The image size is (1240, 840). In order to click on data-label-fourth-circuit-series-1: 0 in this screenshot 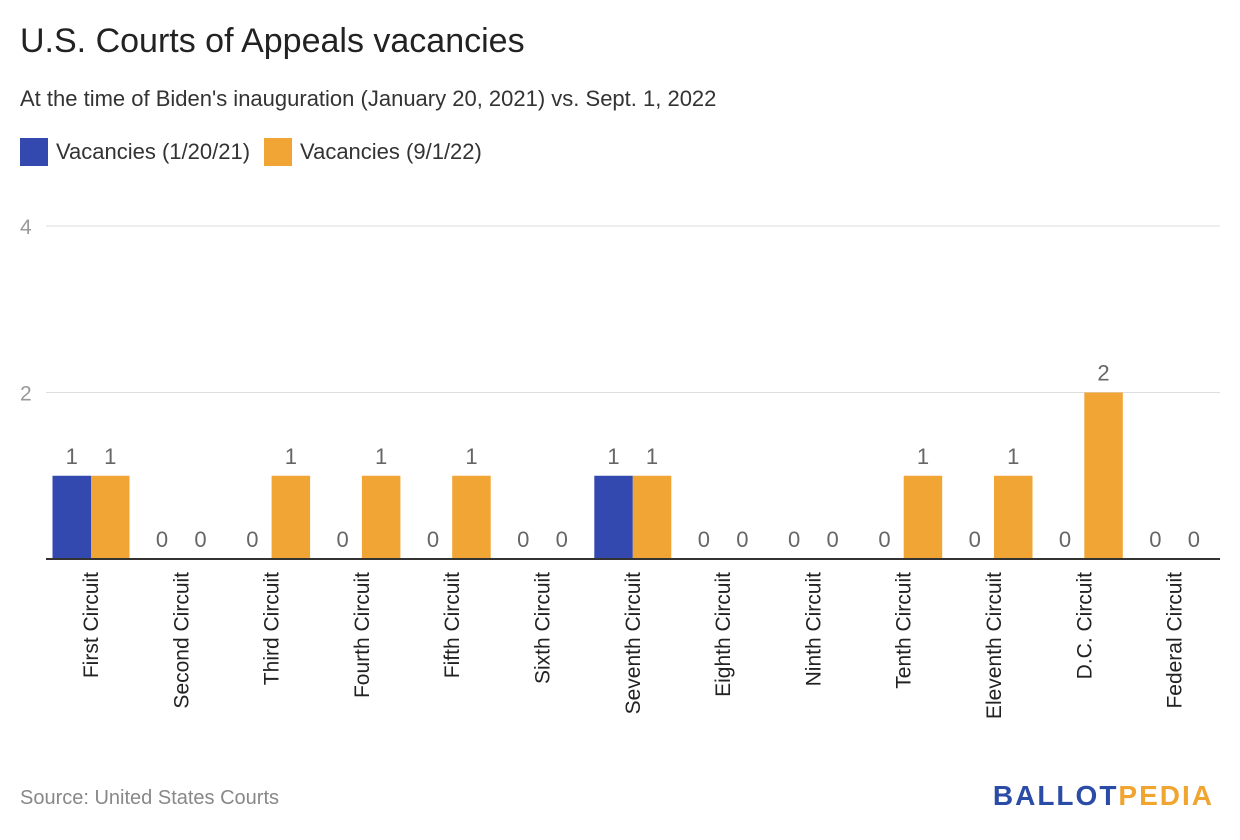, I will do `click(343, 539)`.